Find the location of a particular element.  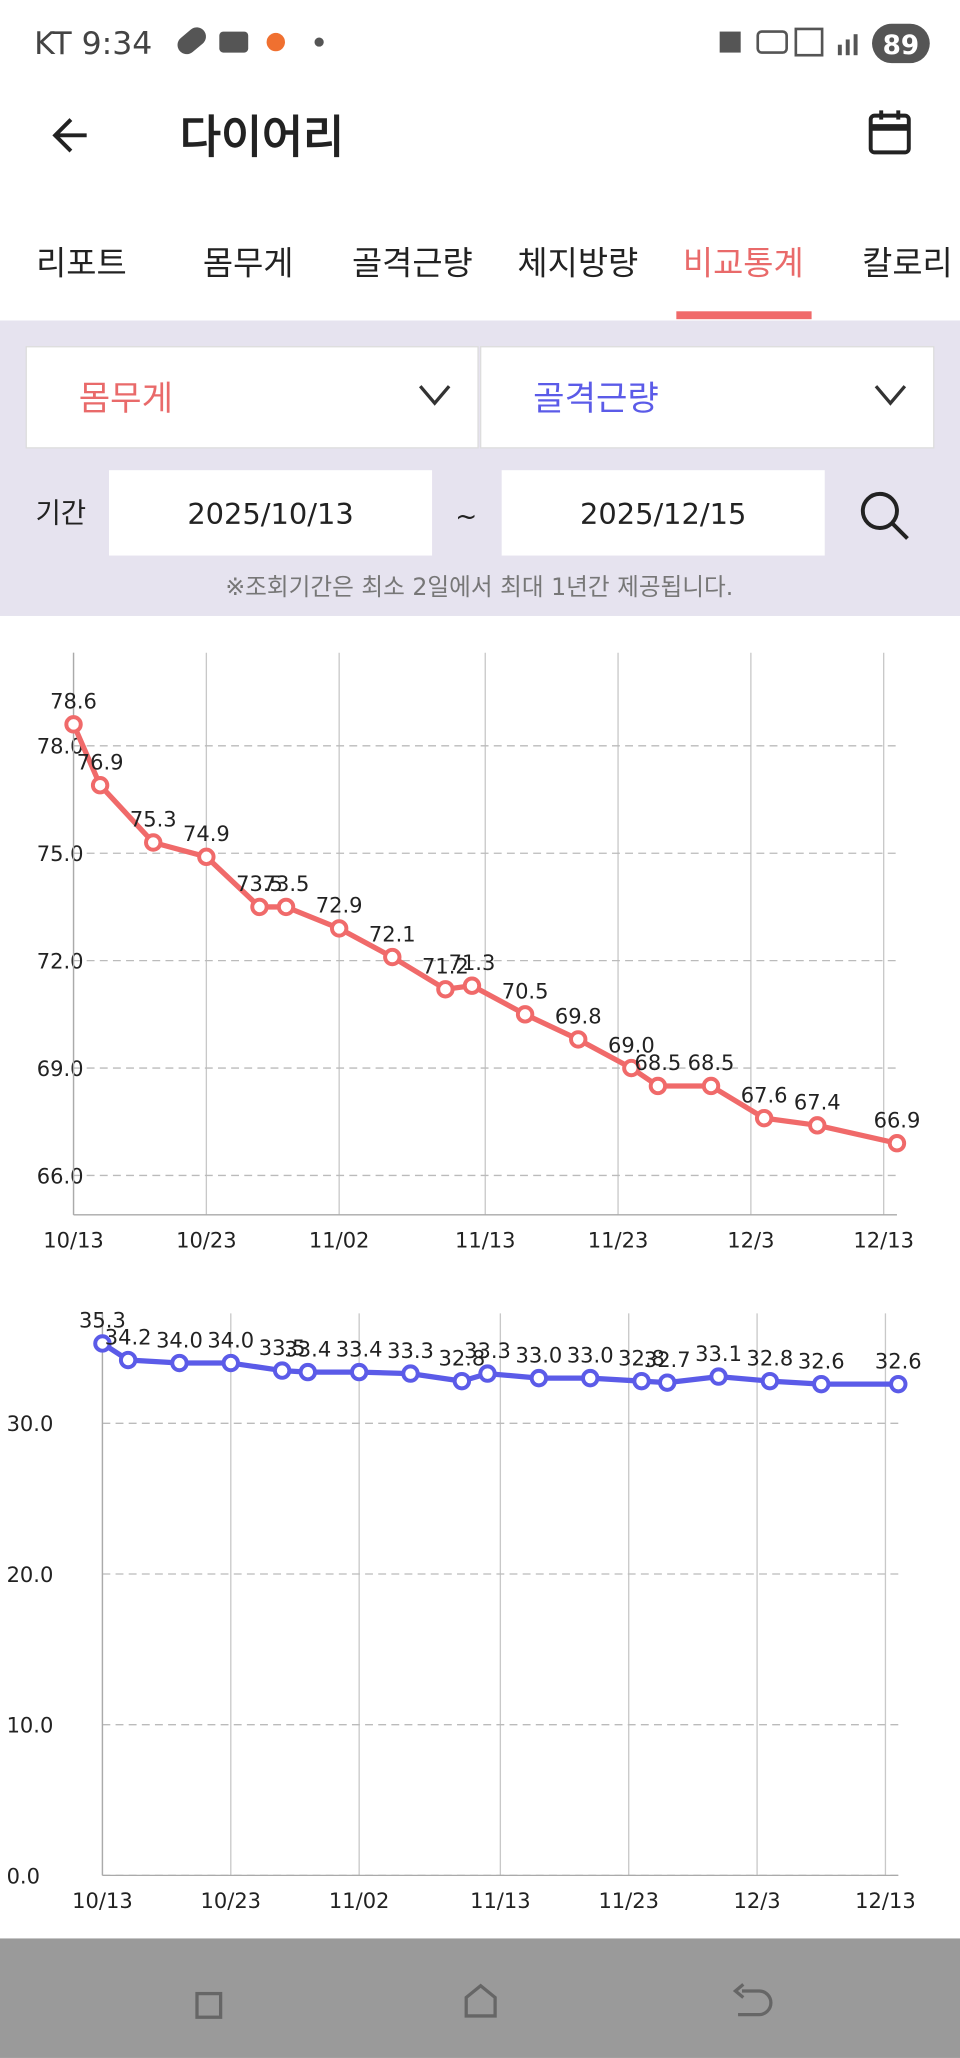

data-label: 34.2 is located at coordinates (128, 1336).